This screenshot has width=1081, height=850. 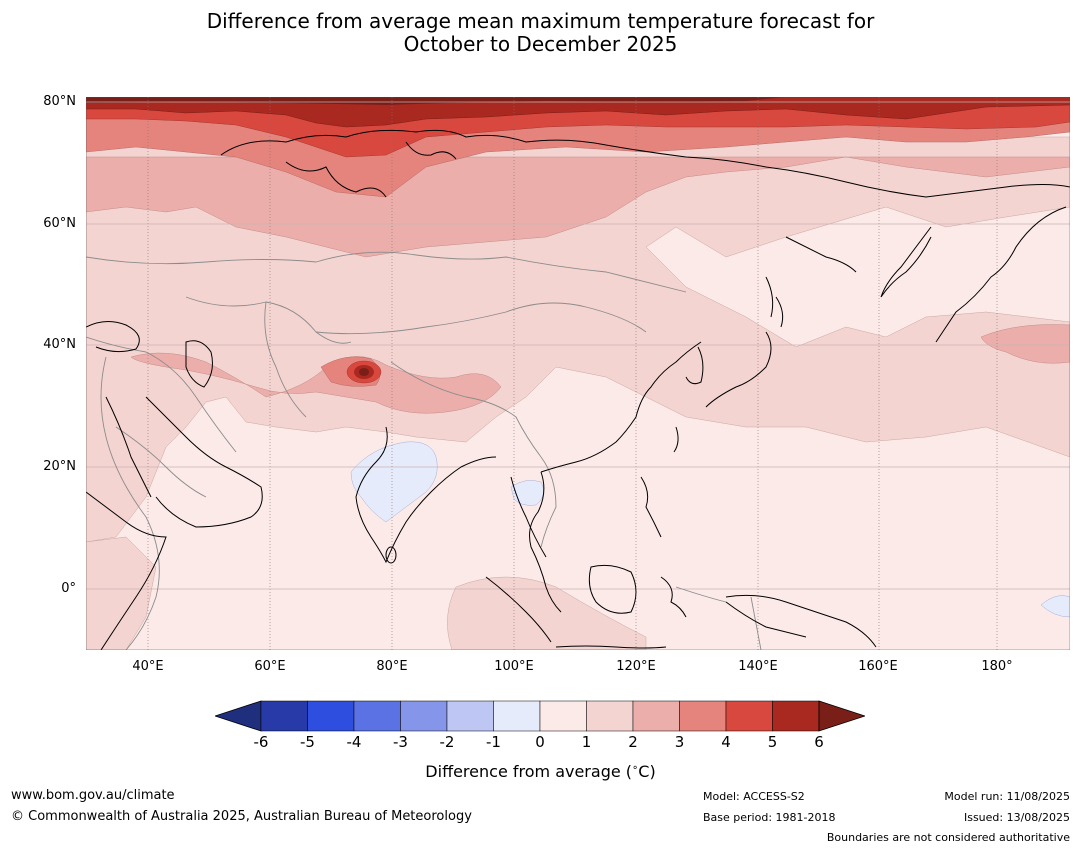 What do you see at coordinates (93, 795) in the screenshot?
I see `website-link: www.bom.gov.au/climate` at bounding box center [93, 795].